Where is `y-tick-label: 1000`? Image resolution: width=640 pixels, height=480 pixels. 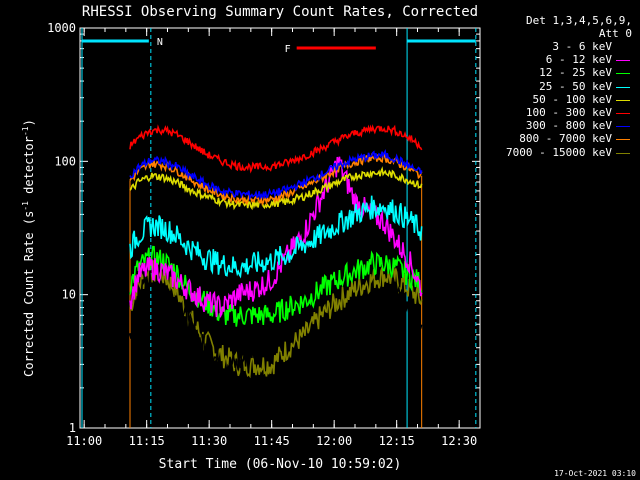
y-tick-label: 1000 is located at coordinates (61, 28).